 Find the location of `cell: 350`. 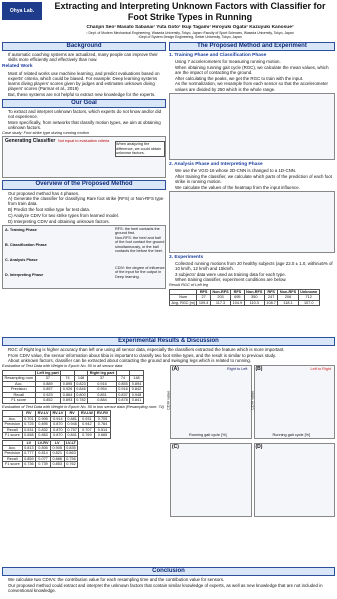

cell: 350 is located at coordinates (254, 297).